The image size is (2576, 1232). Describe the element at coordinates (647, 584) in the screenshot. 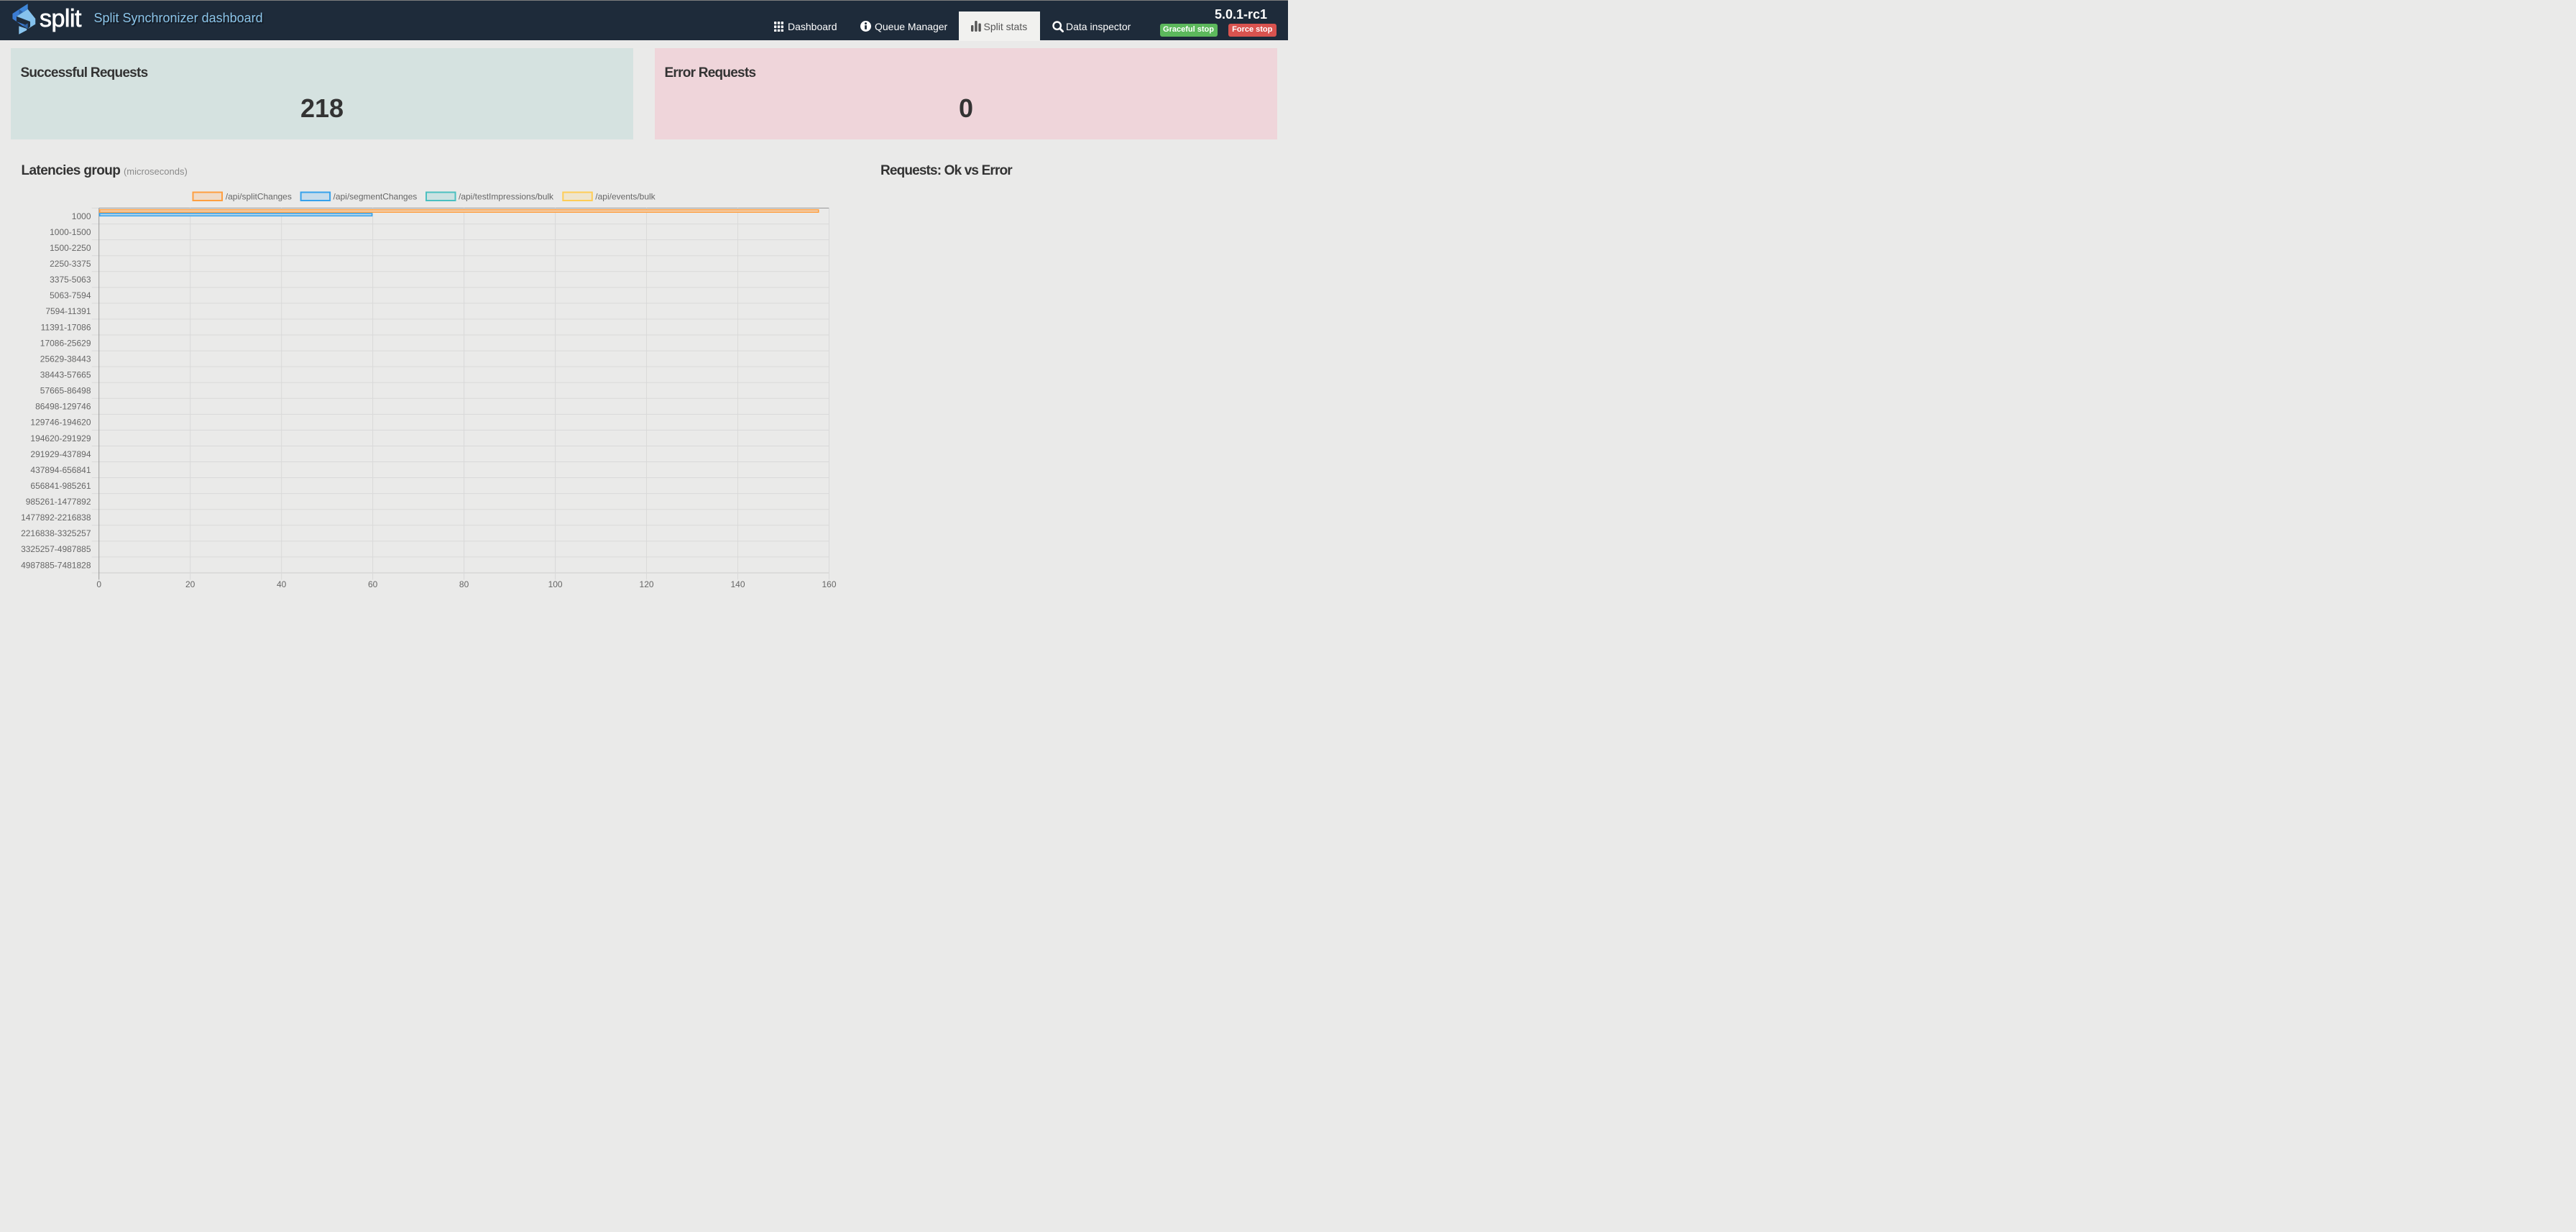

I see `svg-text: 120` at that location.